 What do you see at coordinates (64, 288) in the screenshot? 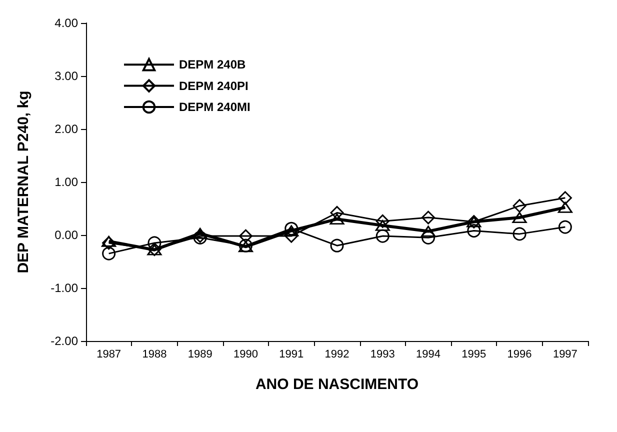
I see `y-tick-label: -1.00` at bounding box center [64, 288].